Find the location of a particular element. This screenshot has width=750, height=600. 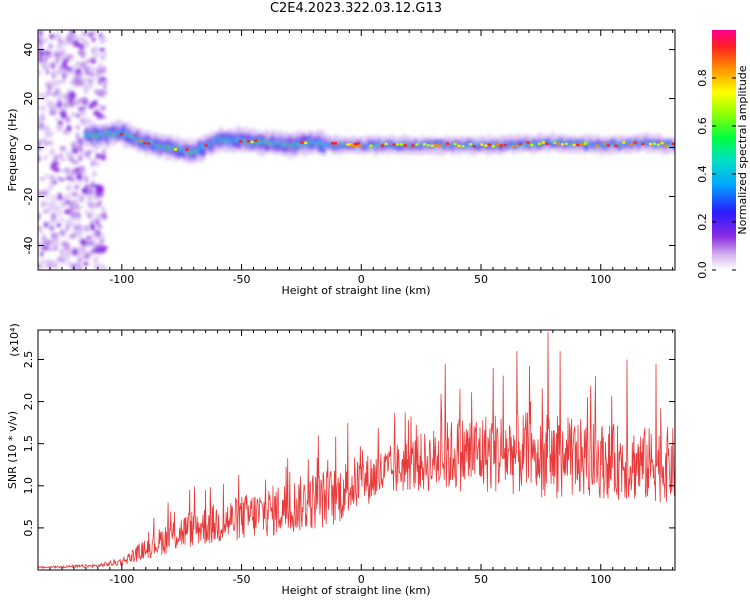

colorbar-tick-label: 0.4 is located at coordinates (702, 174).